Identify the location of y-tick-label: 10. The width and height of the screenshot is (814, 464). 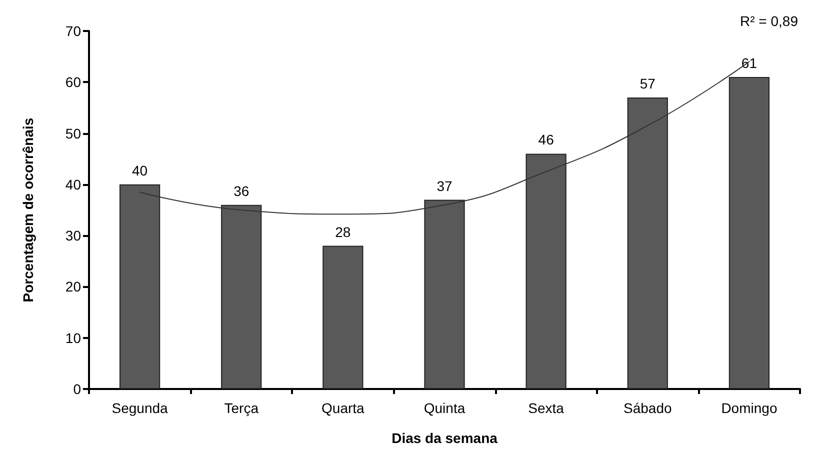
(73, 338).